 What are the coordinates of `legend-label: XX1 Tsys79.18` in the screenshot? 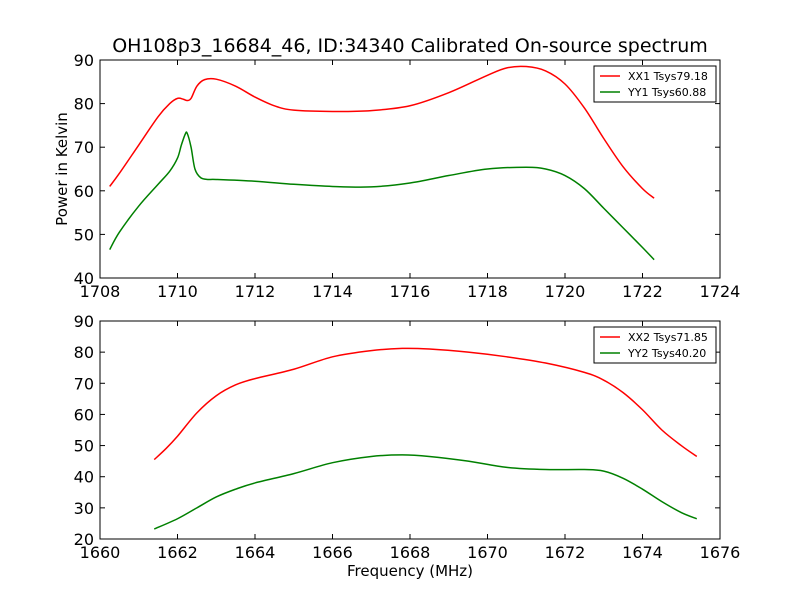 It's located at (668, 76).